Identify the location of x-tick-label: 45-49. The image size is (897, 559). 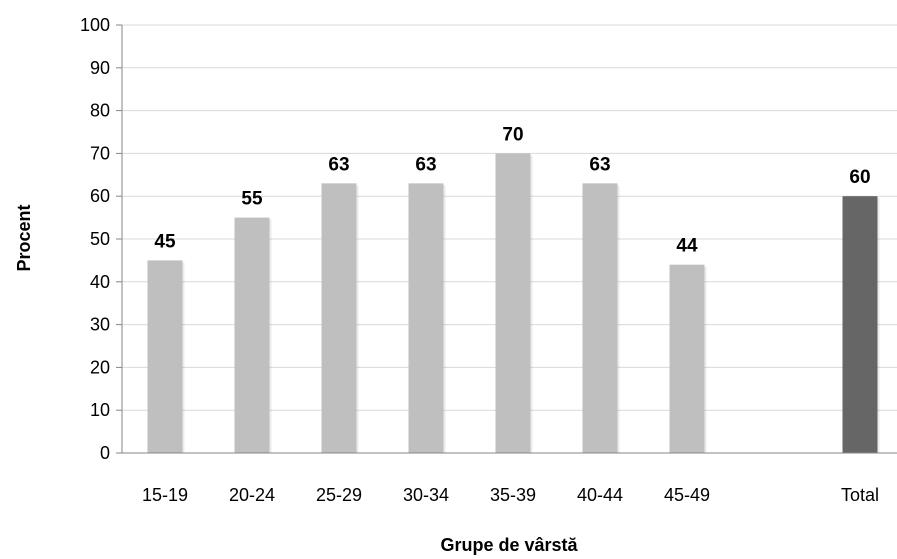
(687, 495).